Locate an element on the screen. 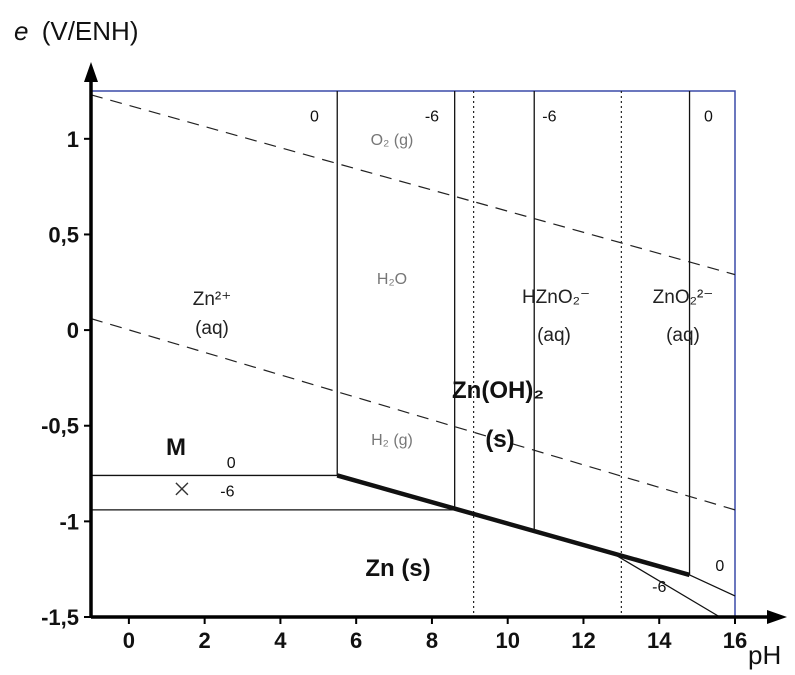 Image resolution: width=795 pixels, height=675 pixels. species-zn2-ion: Zn²⁺ is located at coordinates (212, 299).